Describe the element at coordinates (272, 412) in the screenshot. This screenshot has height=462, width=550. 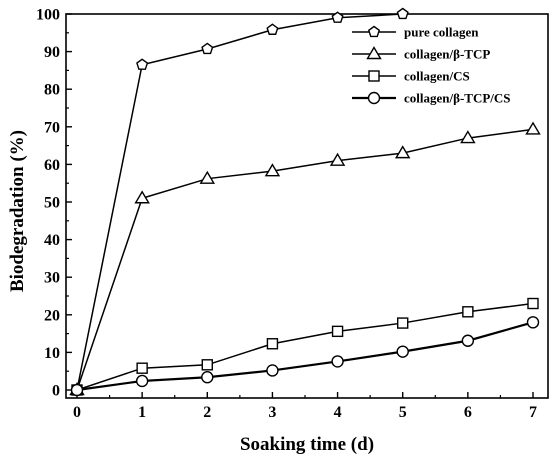
I see `x-tick-label: 3` at that location.